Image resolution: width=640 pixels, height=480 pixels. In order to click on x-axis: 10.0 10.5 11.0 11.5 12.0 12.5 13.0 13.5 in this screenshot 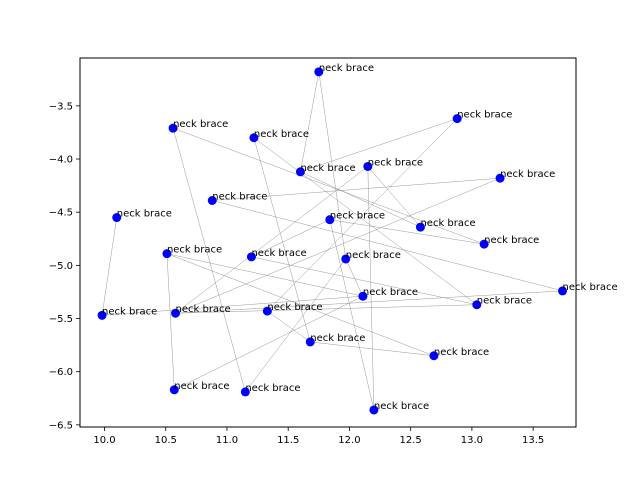, I will do `click(318, 436)`.